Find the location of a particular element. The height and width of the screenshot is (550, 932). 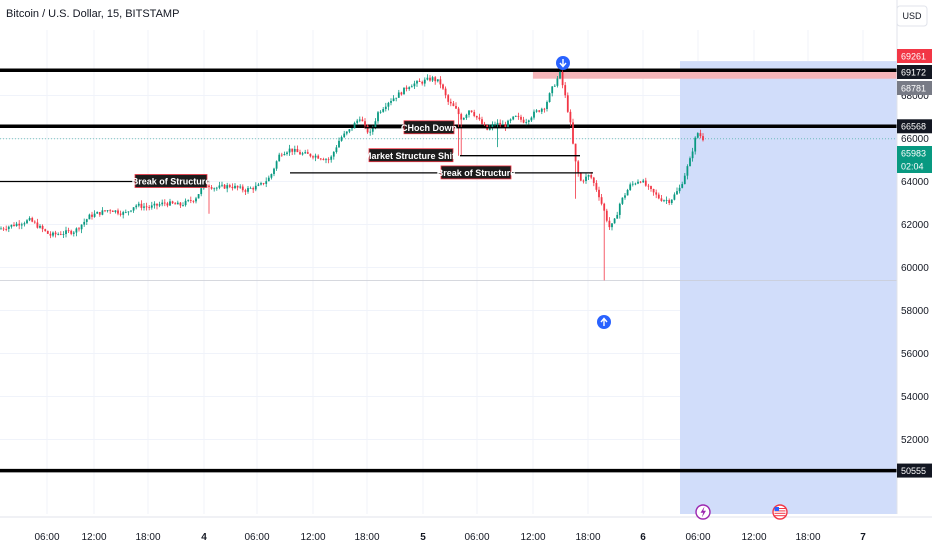

currency-button is located at coordinates (912, 16).